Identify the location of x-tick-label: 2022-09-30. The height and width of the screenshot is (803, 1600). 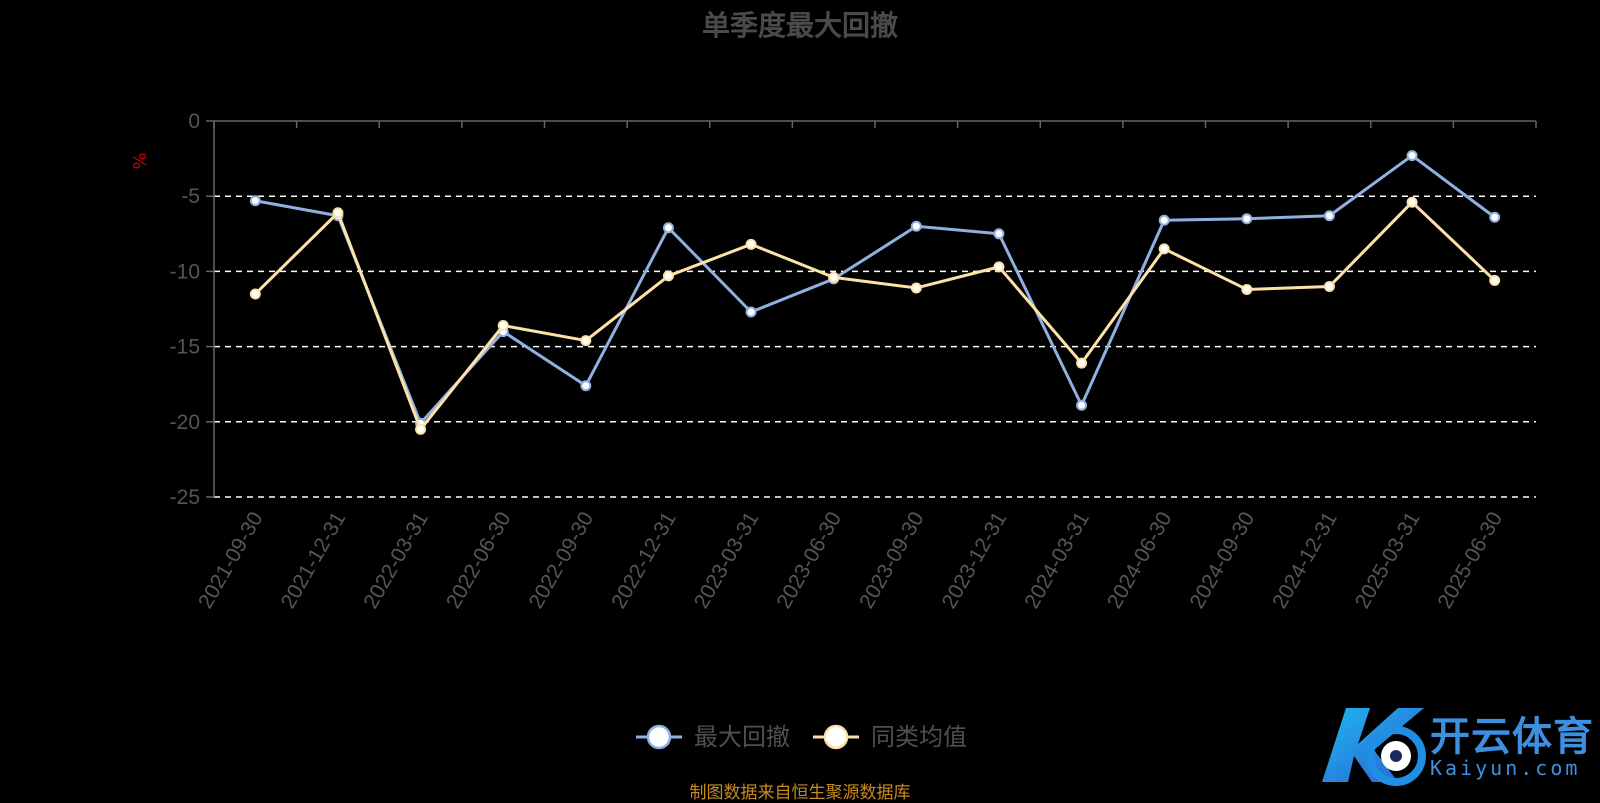
(562, 560).